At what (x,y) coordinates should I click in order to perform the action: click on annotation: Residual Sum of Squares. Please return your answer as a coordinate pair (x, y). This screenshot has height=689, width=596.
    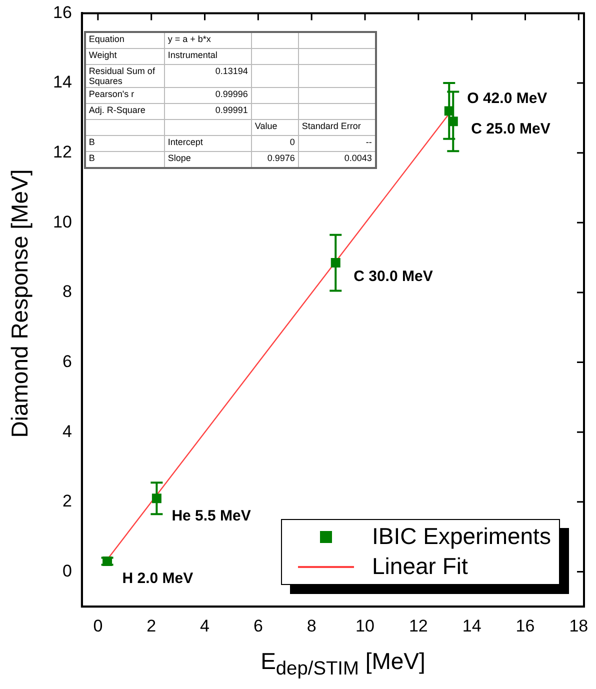
    Looking at the image, I should click on (124, 76).